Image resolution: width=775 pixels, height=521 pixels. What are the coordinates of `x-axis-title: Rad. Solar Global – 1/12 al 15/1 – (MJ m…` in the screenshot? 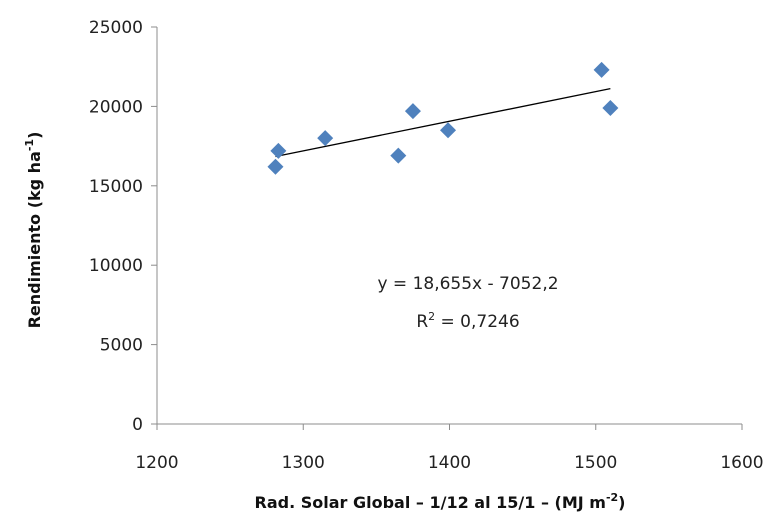 It's located at (440, 501).